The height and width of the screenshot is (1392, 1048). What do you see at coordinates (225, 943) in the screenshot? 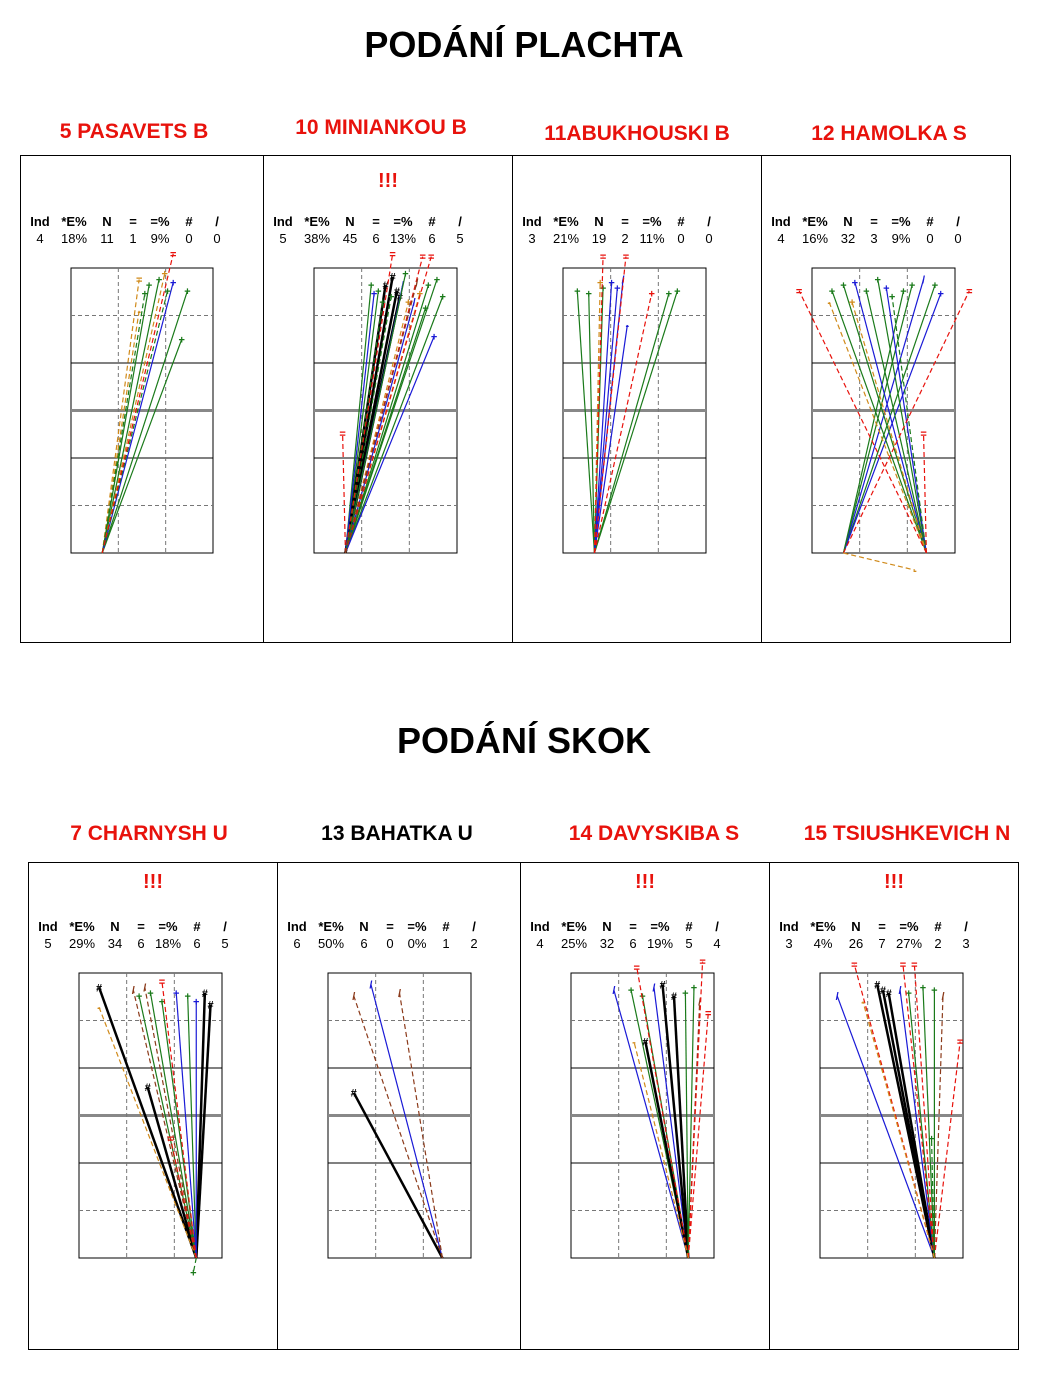
I see `stat-value: 5` at bounding box center [225, 943].